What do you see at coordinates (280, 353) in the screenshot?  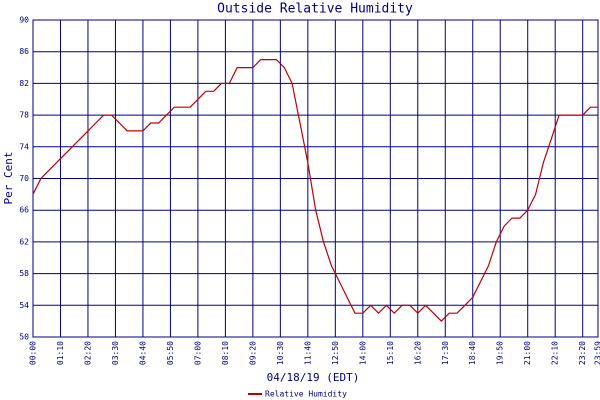 I see `x-tick-label: 10:30` at bounding box center [280, 353].